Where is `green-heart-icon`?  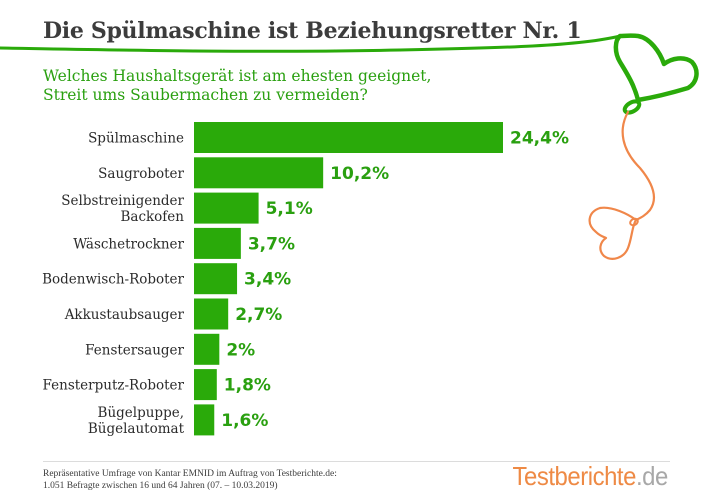 green-heart-icon is located at coordinates (656, 68).